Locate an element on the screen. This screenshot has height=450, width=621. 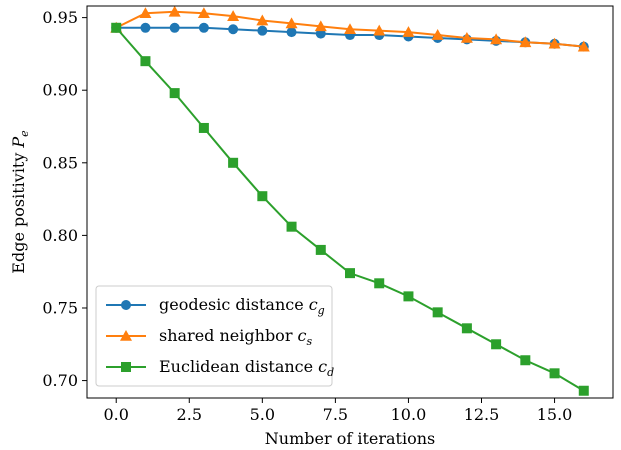
x-axis: 0.0 2.5 5.0 7.5 10.0 12.5 15.0 is located at coordinates (337, 411).